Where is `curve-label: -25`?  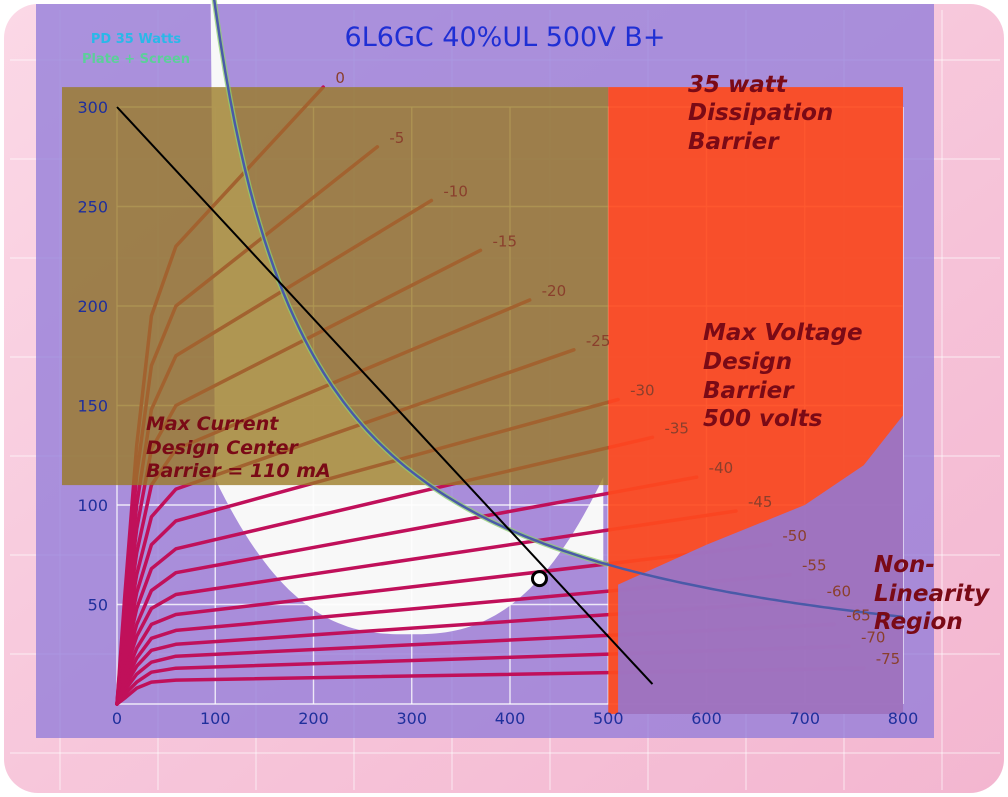 curve-label: -25 is located at coordinates (598, 341).